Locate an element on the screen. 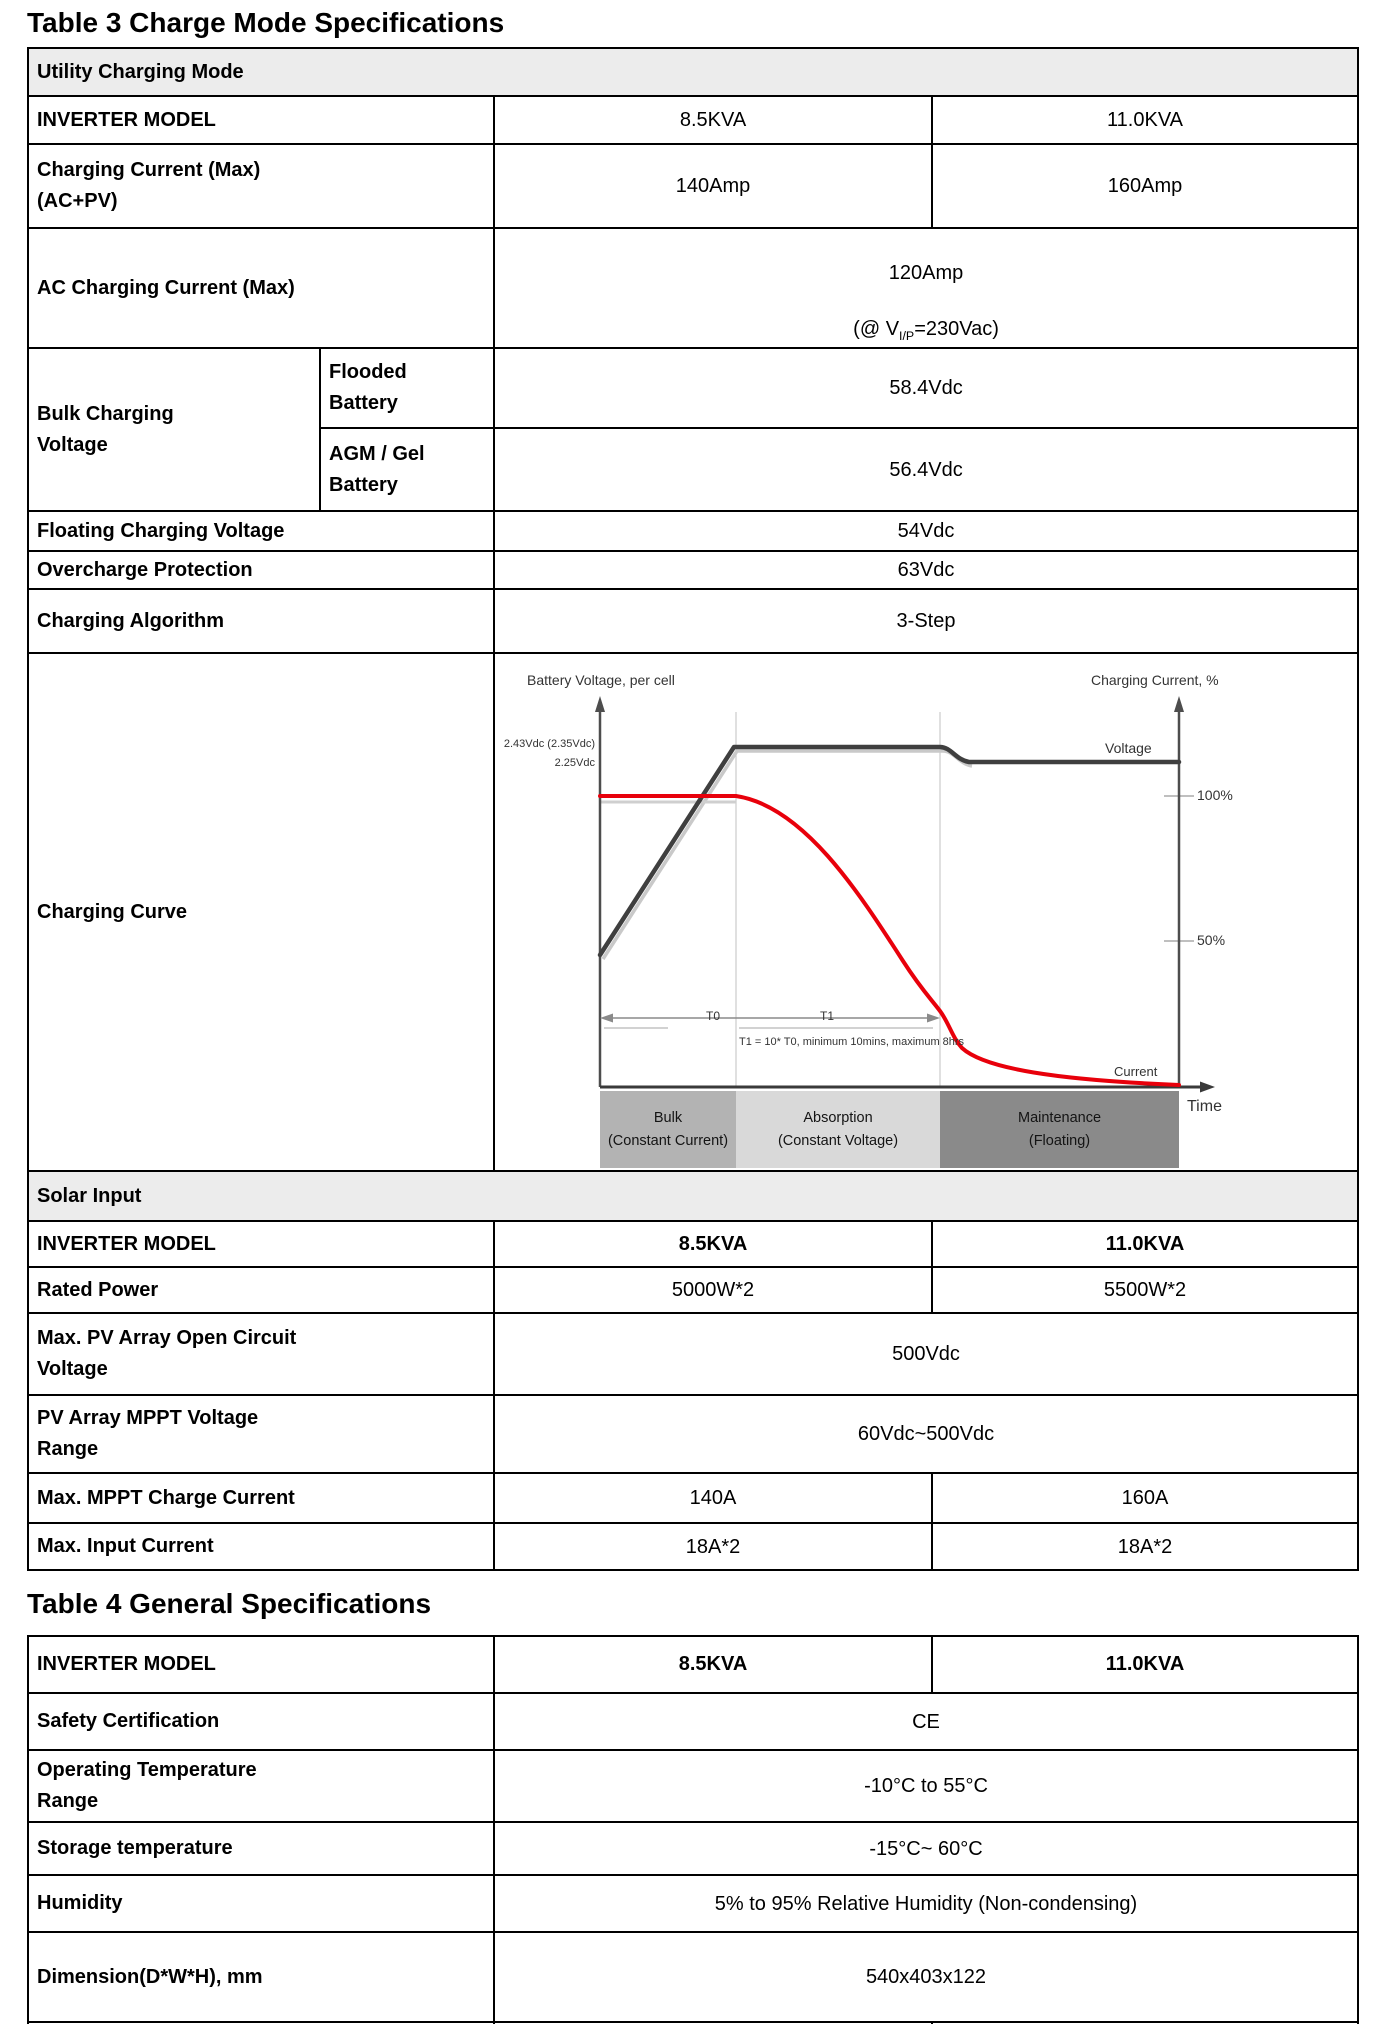  battery-type-flooded: Flooded Battery is located at coordinates (407, 388).